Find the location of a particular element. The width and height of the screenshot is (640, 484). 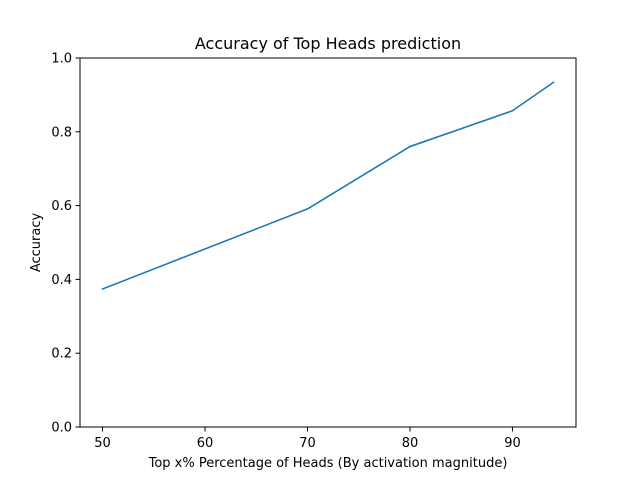

chart-title: Accuracy of Top Heads prediction is located at coordinates (328, 43).